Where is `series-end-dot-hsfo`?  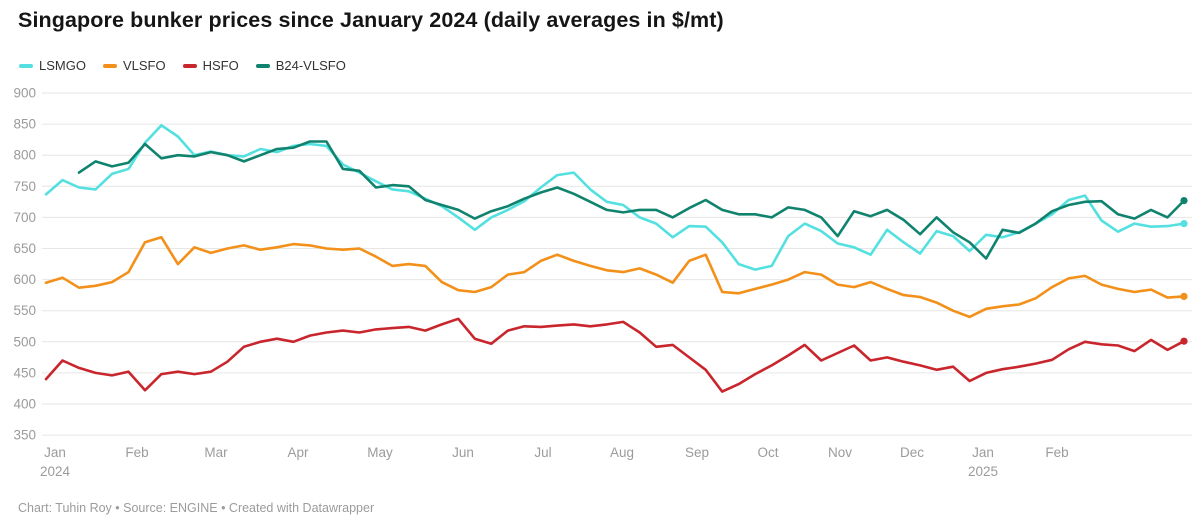 series-end-dot-hsfo is located at coordinates (1184, 341).